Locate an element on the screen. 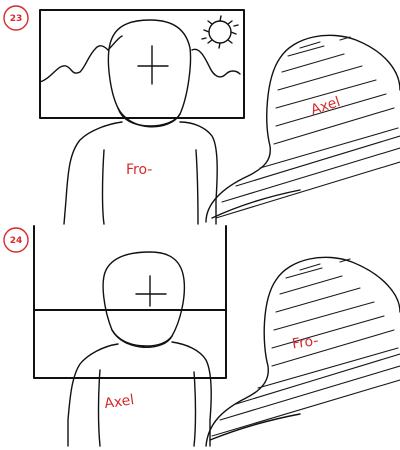 The height and width of the screenshot is (450, 400). character-label-front: Axel is located at coordinates (119, 402).